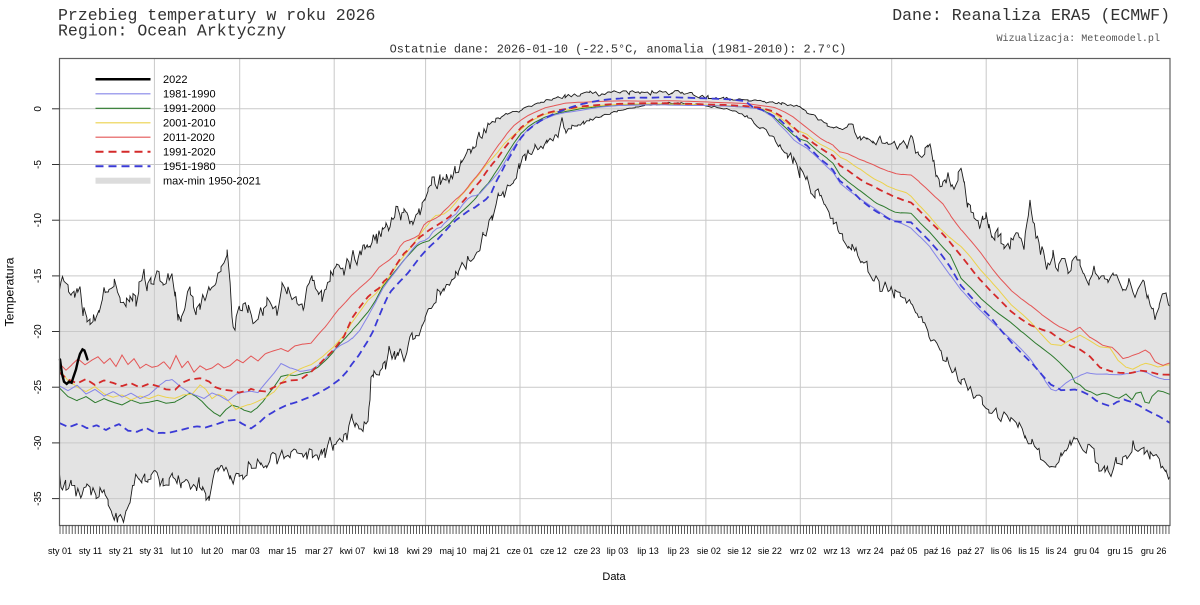 The image size is (1200, 605). What do you see at coordinates (587, 551) in the screenshot?
I see `svg-text: cze 23` at bounding box center [587, 551].